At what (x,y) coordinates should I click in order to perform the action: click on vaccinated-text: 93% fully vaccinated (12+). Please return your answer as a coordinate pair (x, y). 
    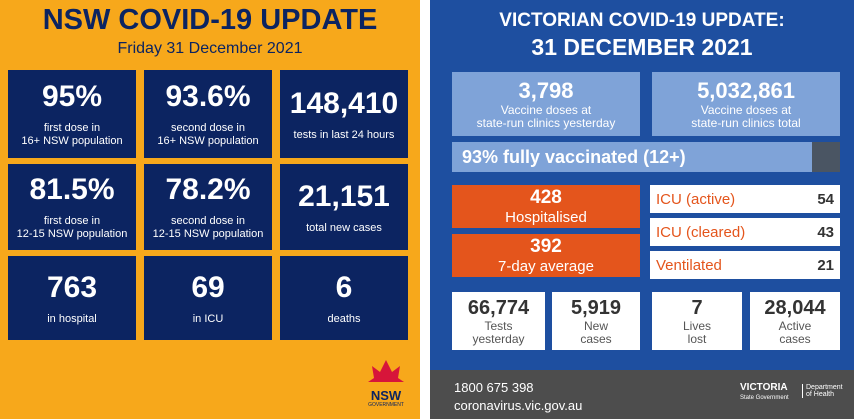
    Looking at the image, I should click on (632, 157).